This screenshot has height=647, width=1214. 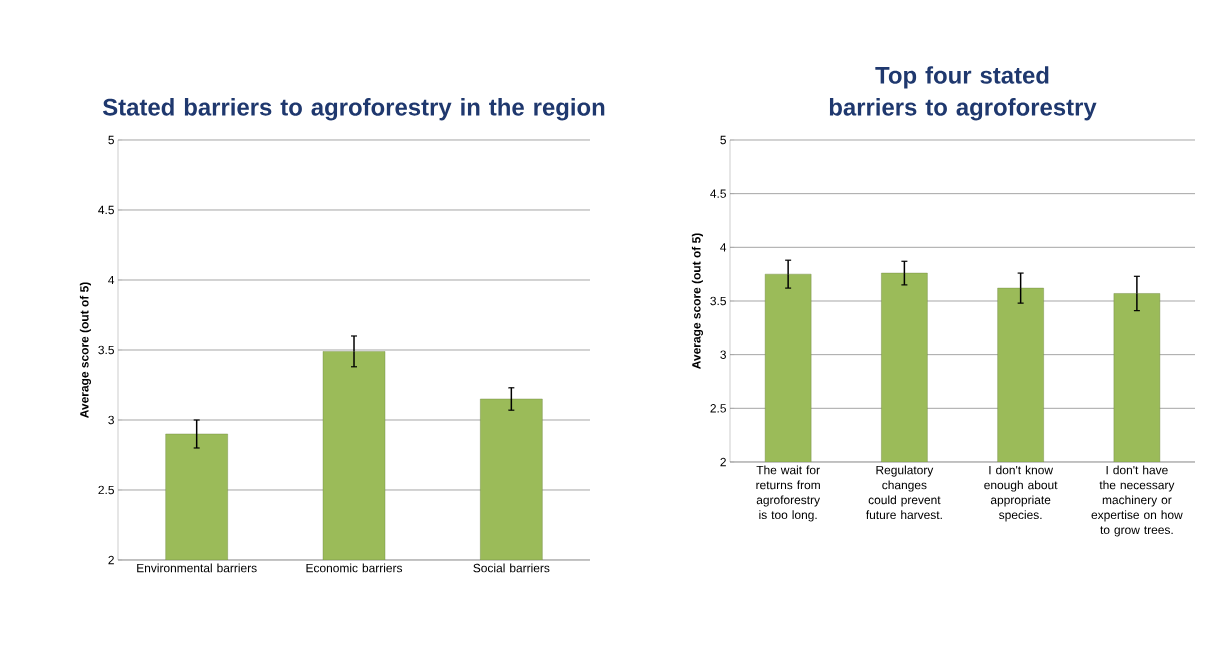 I want to click on x-tick-label: I don't have the necessary machinery or expertise on how to grow trees., so click(x=1137, y=501).